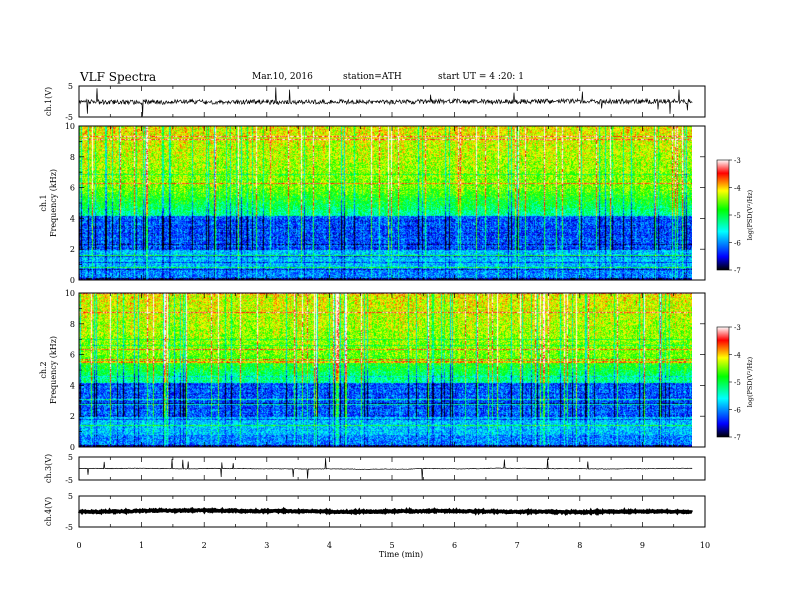  Describe the element at coordinates (43, 202) in the screenshot. I see `ch1-spectrogram-ylabel: ch.1` at that location.